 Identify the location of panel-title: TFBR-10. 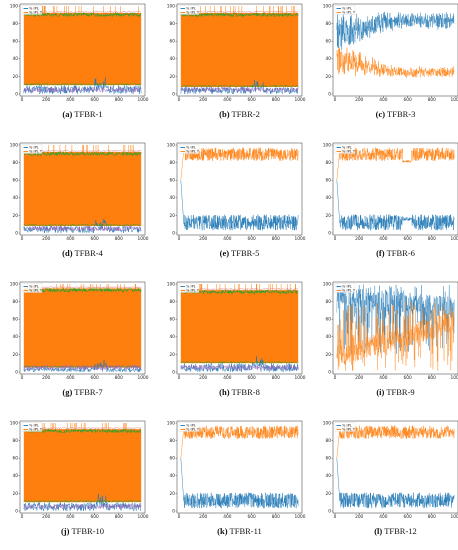
(87, 531).